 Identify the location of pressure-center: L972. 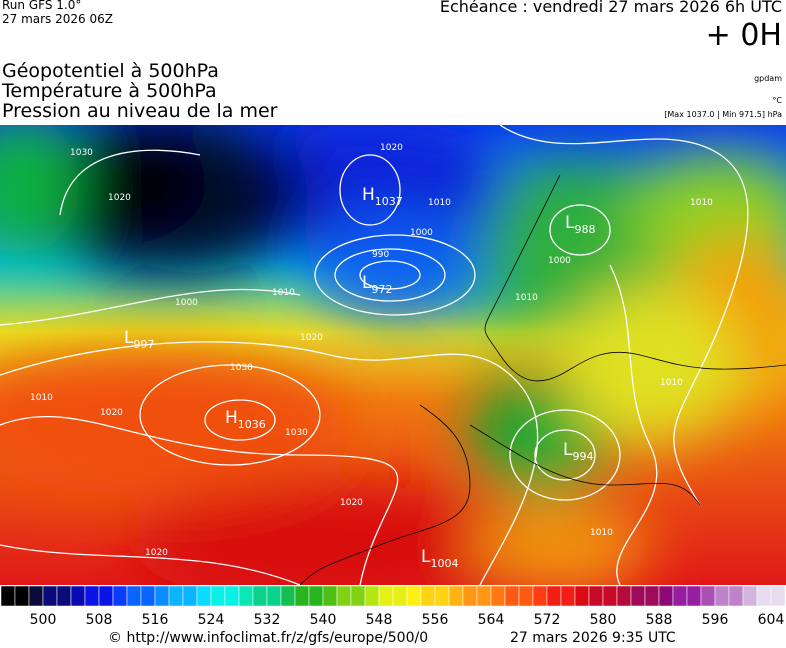
(377, 284).